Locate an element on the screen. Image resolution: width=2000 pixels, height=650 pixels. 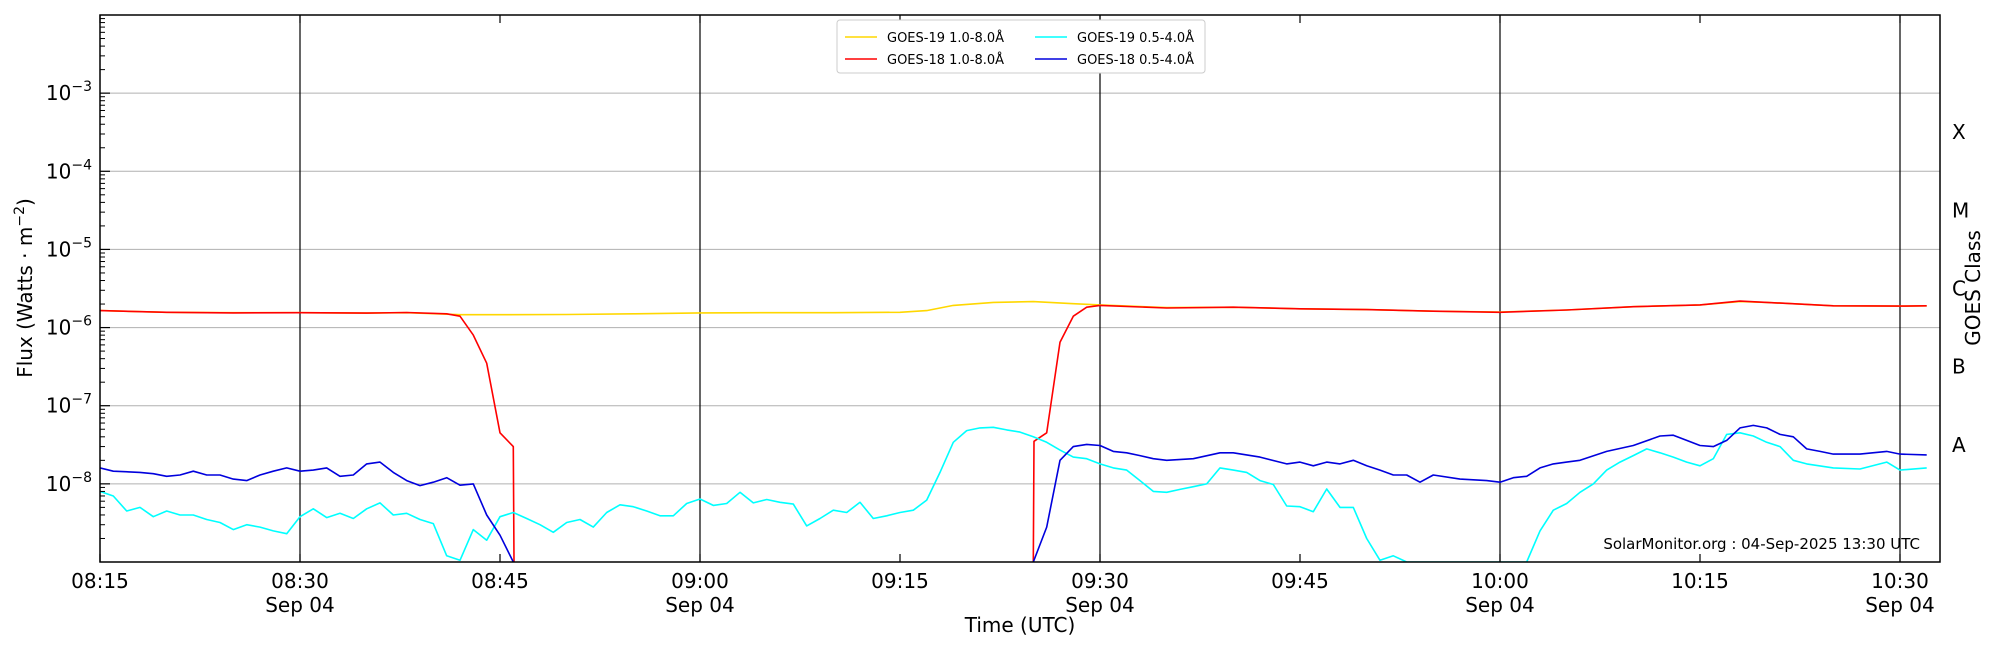
y-tick-label: 10⁻⁴ is located at coordinates (69, 170).